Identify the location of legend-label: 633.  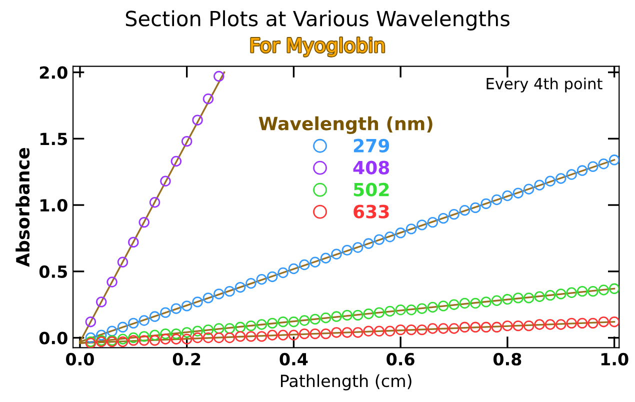
(371, 211).